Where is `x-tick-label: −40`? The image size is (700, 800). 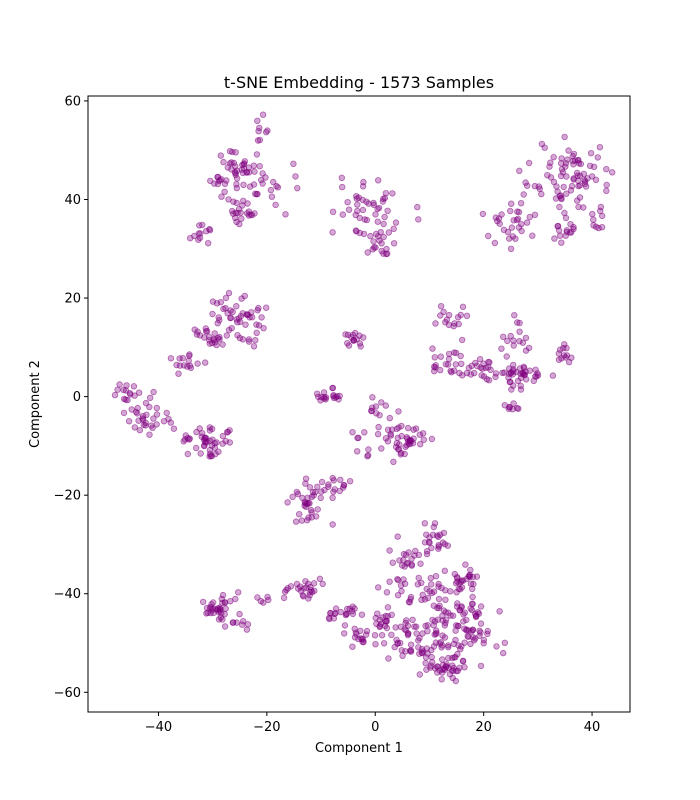 x-tick-label: −40 is located at coordinates (158, 727).